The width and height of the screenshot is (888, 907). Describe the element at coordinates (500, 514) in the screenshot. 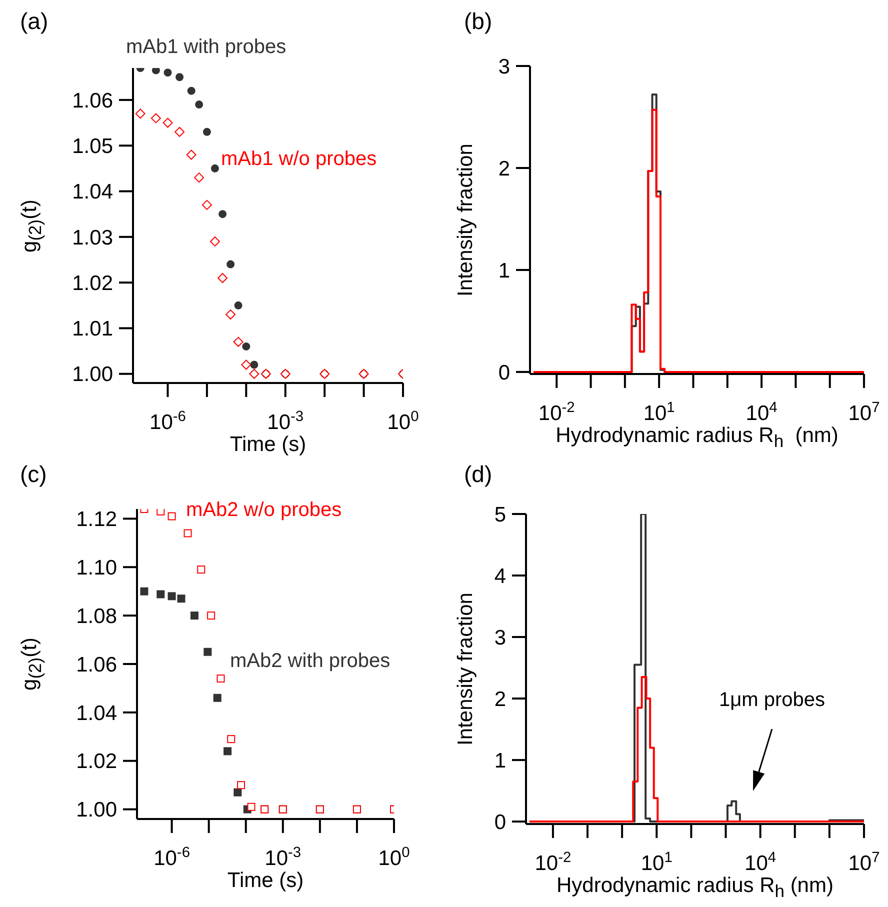

I see `y-tick-label: 5` at that location.